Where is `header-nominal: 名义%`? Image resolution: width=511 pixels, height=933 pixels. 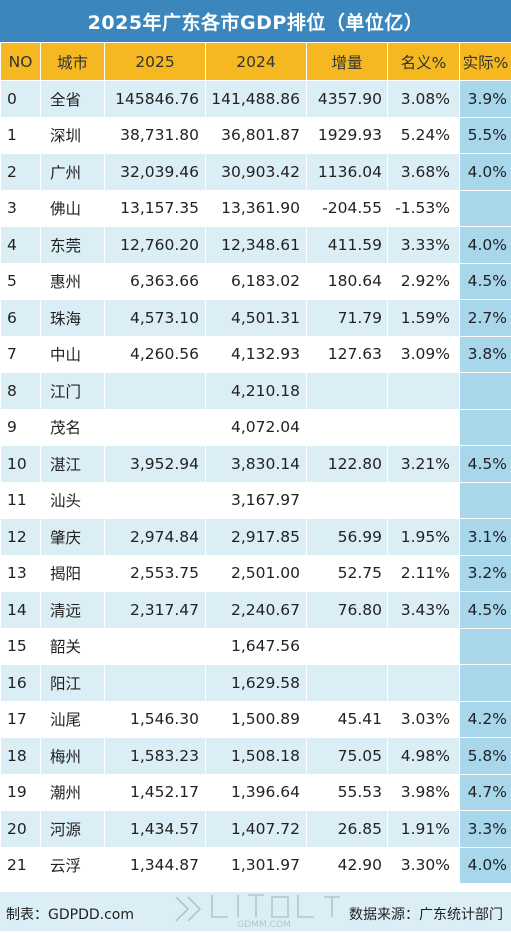
header-nominal: 名义% is located at coordinates (424, 62).